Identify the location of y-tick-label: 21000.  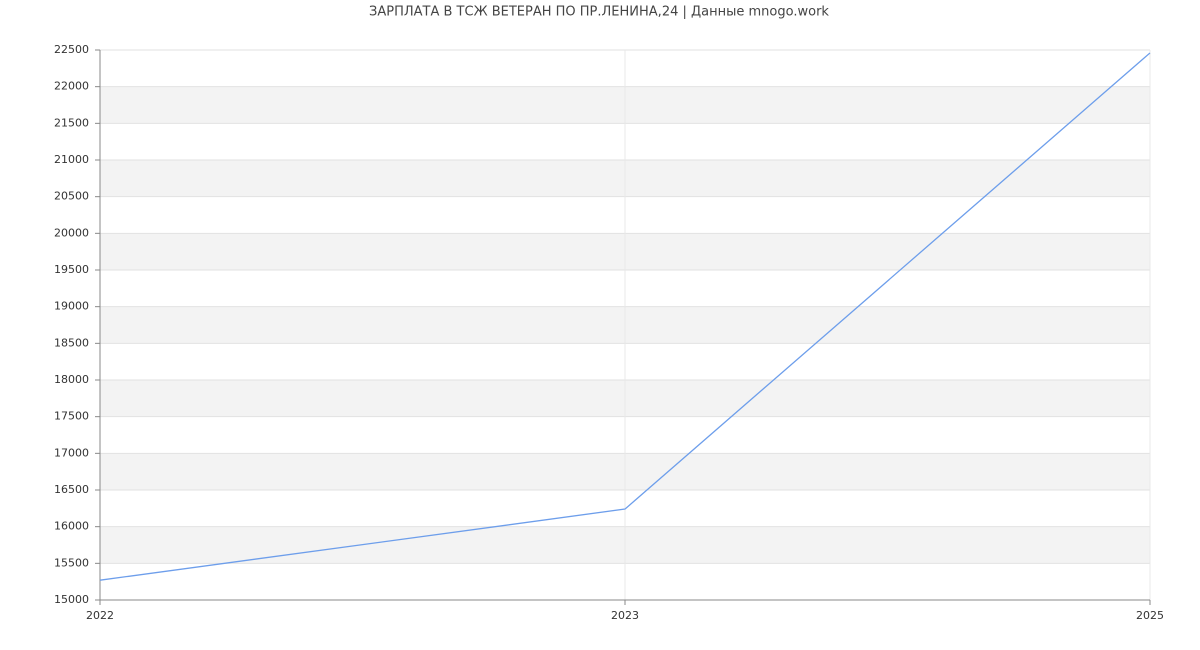
(71, 159).